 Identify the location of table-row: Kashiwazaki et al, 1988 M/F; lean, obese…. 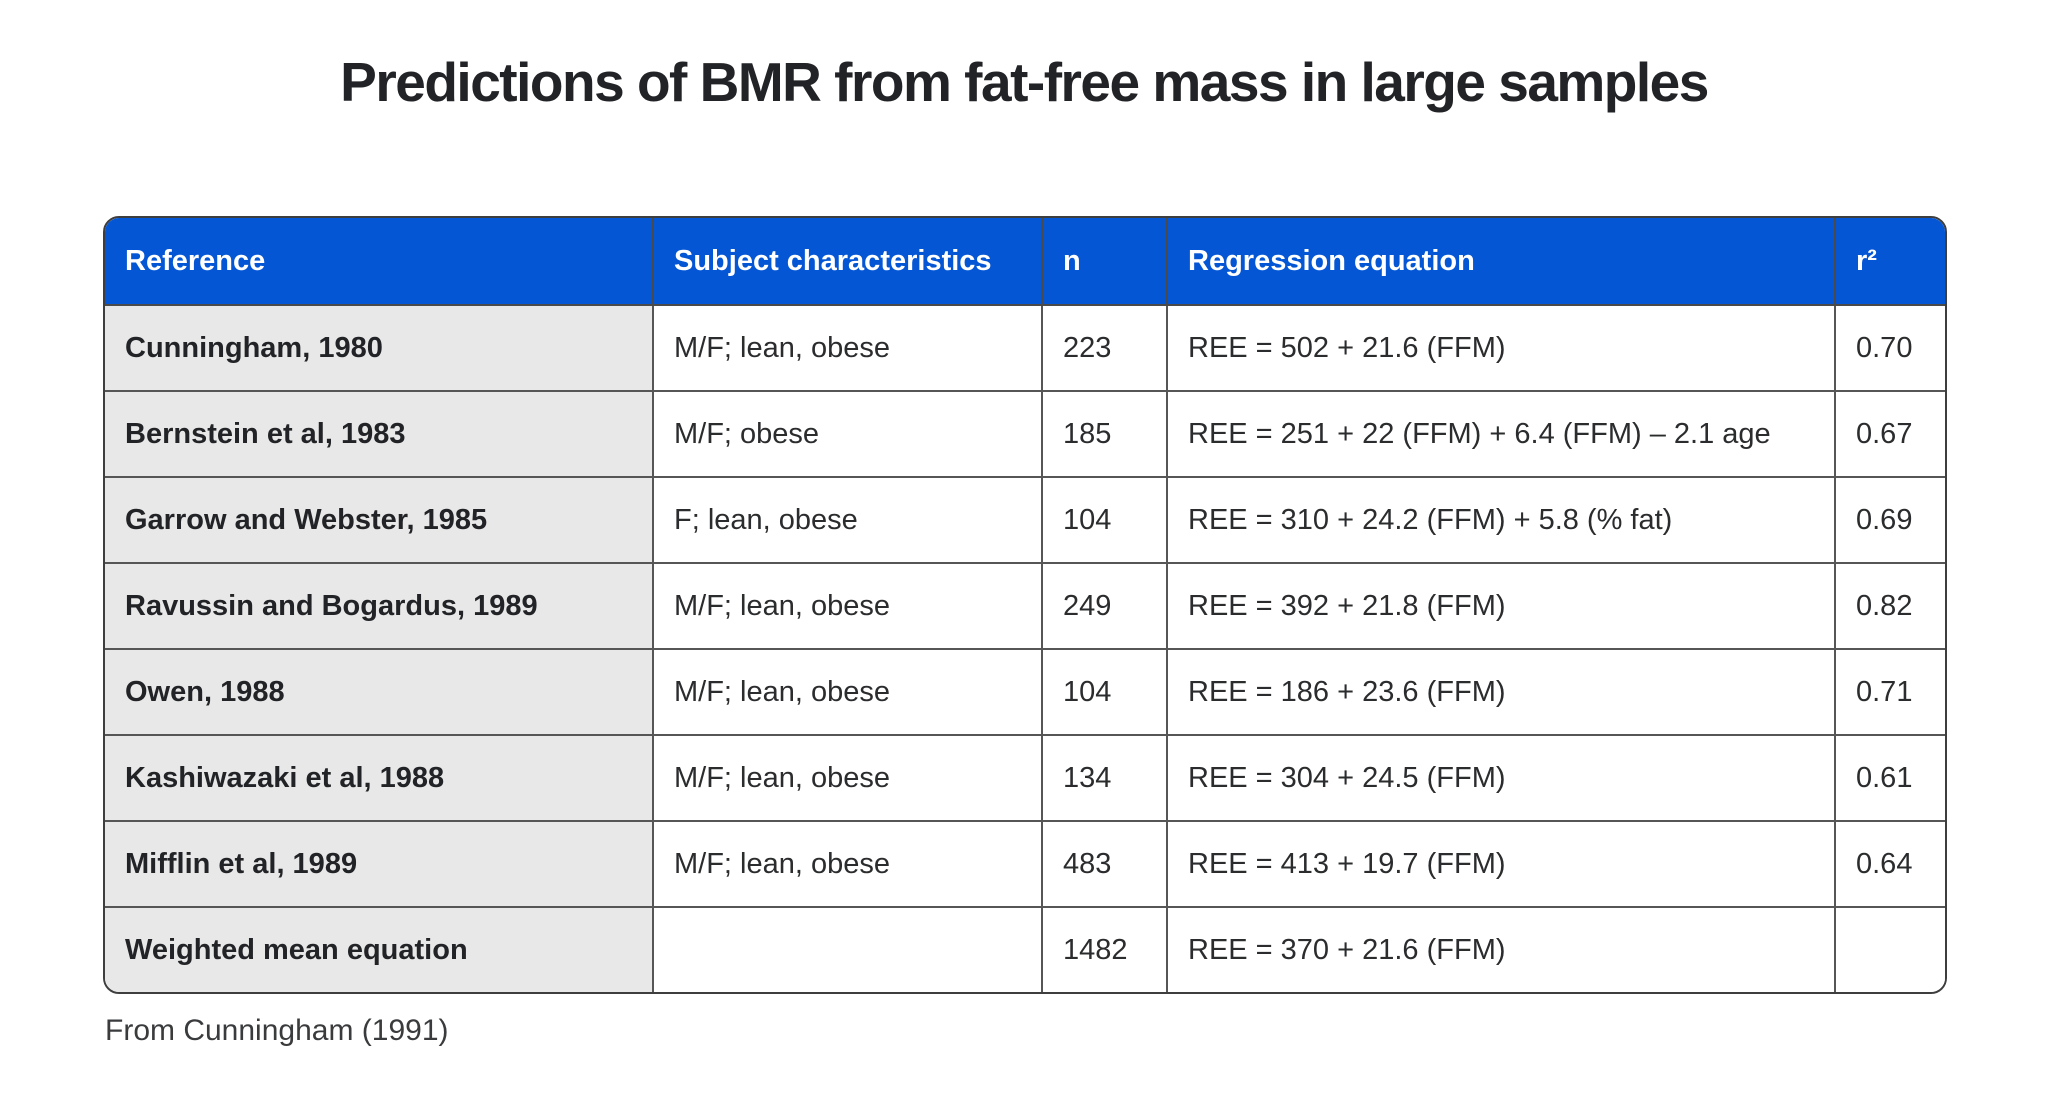
(1025, 778).